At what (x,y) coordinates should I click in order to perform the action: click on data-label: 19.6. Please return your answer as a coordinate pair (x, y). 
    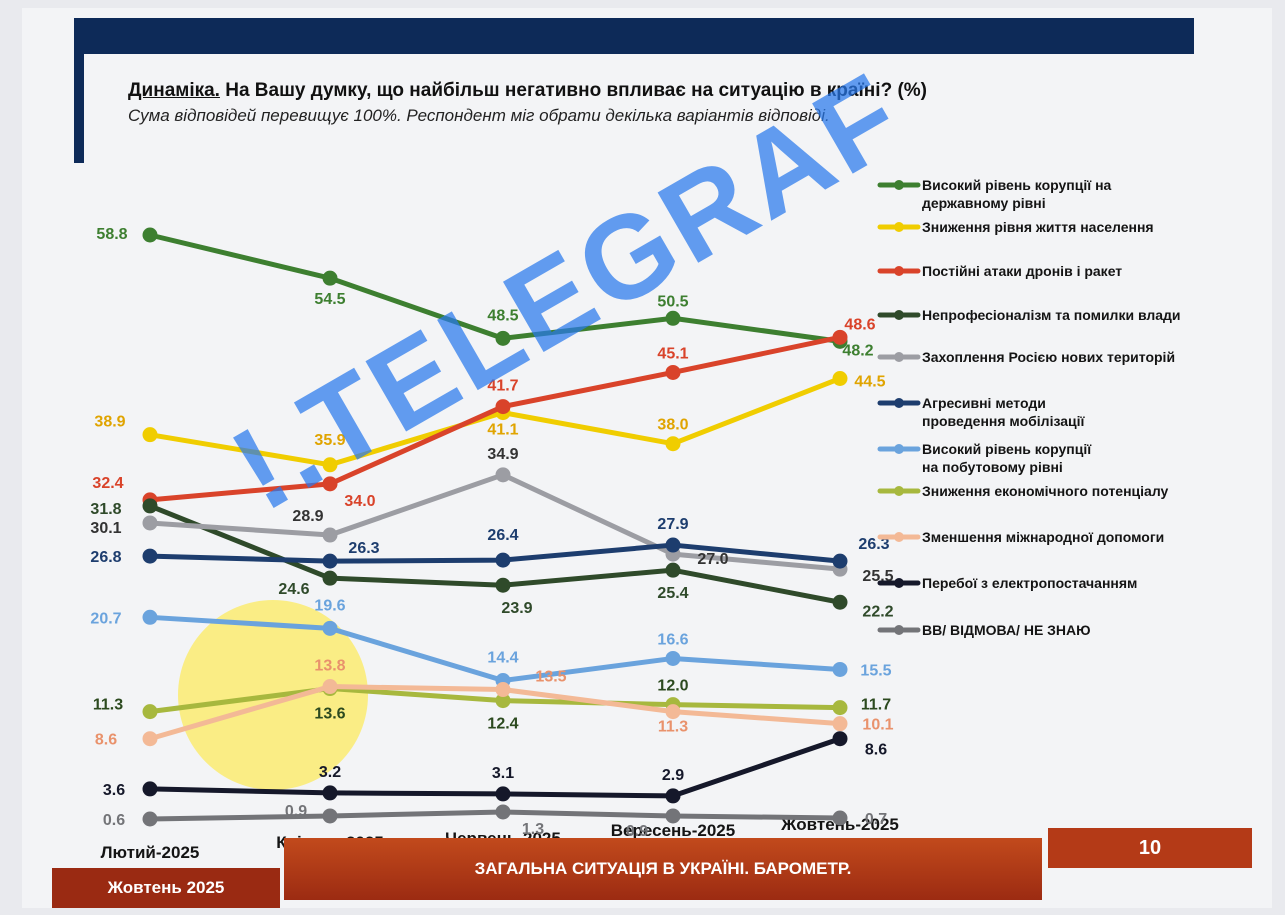
    Looking at the image, I should click on (329, 605).